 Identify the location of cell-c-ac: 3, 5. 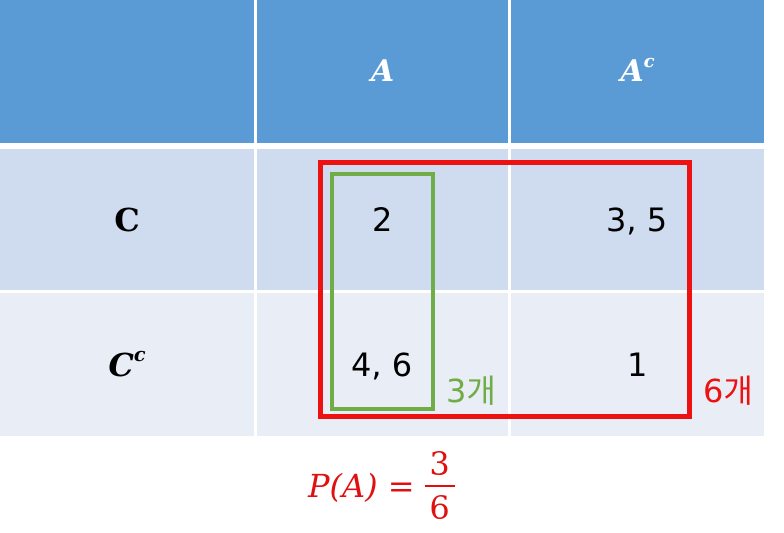
(637, 219).